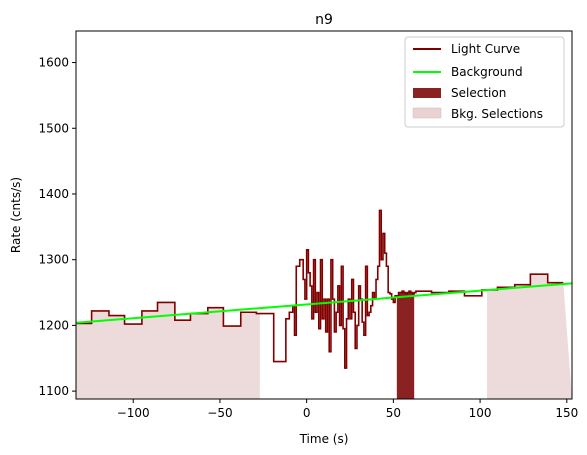 The width and height of the screenshot is (587, 455). Describe the element at coordinates (566, 413) in the screenshot. I see `x-tick-label: 150` at that location.